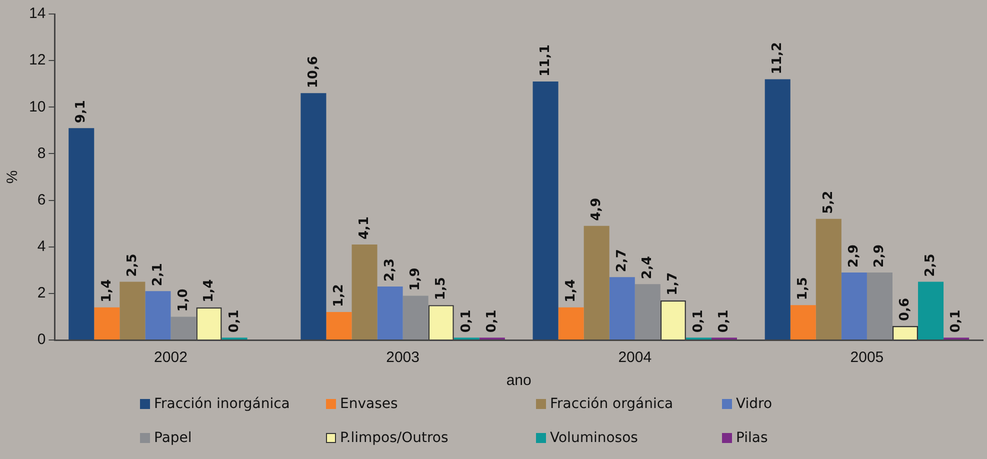  Describe the element at coordinates (635, 357) in the screenshot. I see `x-tick-label: 2004` at that location.